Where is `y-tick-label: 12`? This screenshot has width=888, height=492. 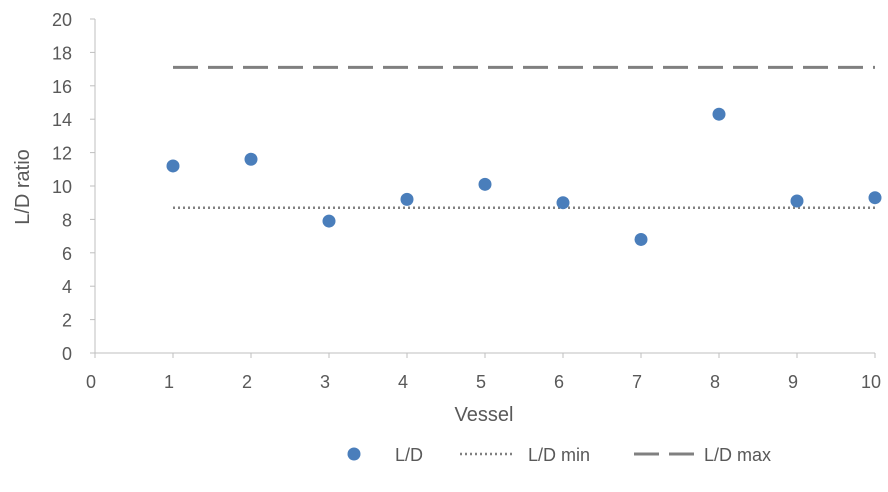 y-tick-label: 12 is located at coordinates (62, 154).